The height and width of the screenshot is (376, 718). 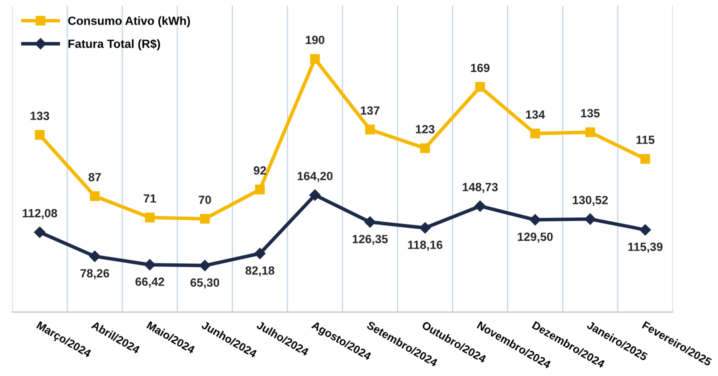 I want to click on data-label: 169, so click(x=480, y=68).